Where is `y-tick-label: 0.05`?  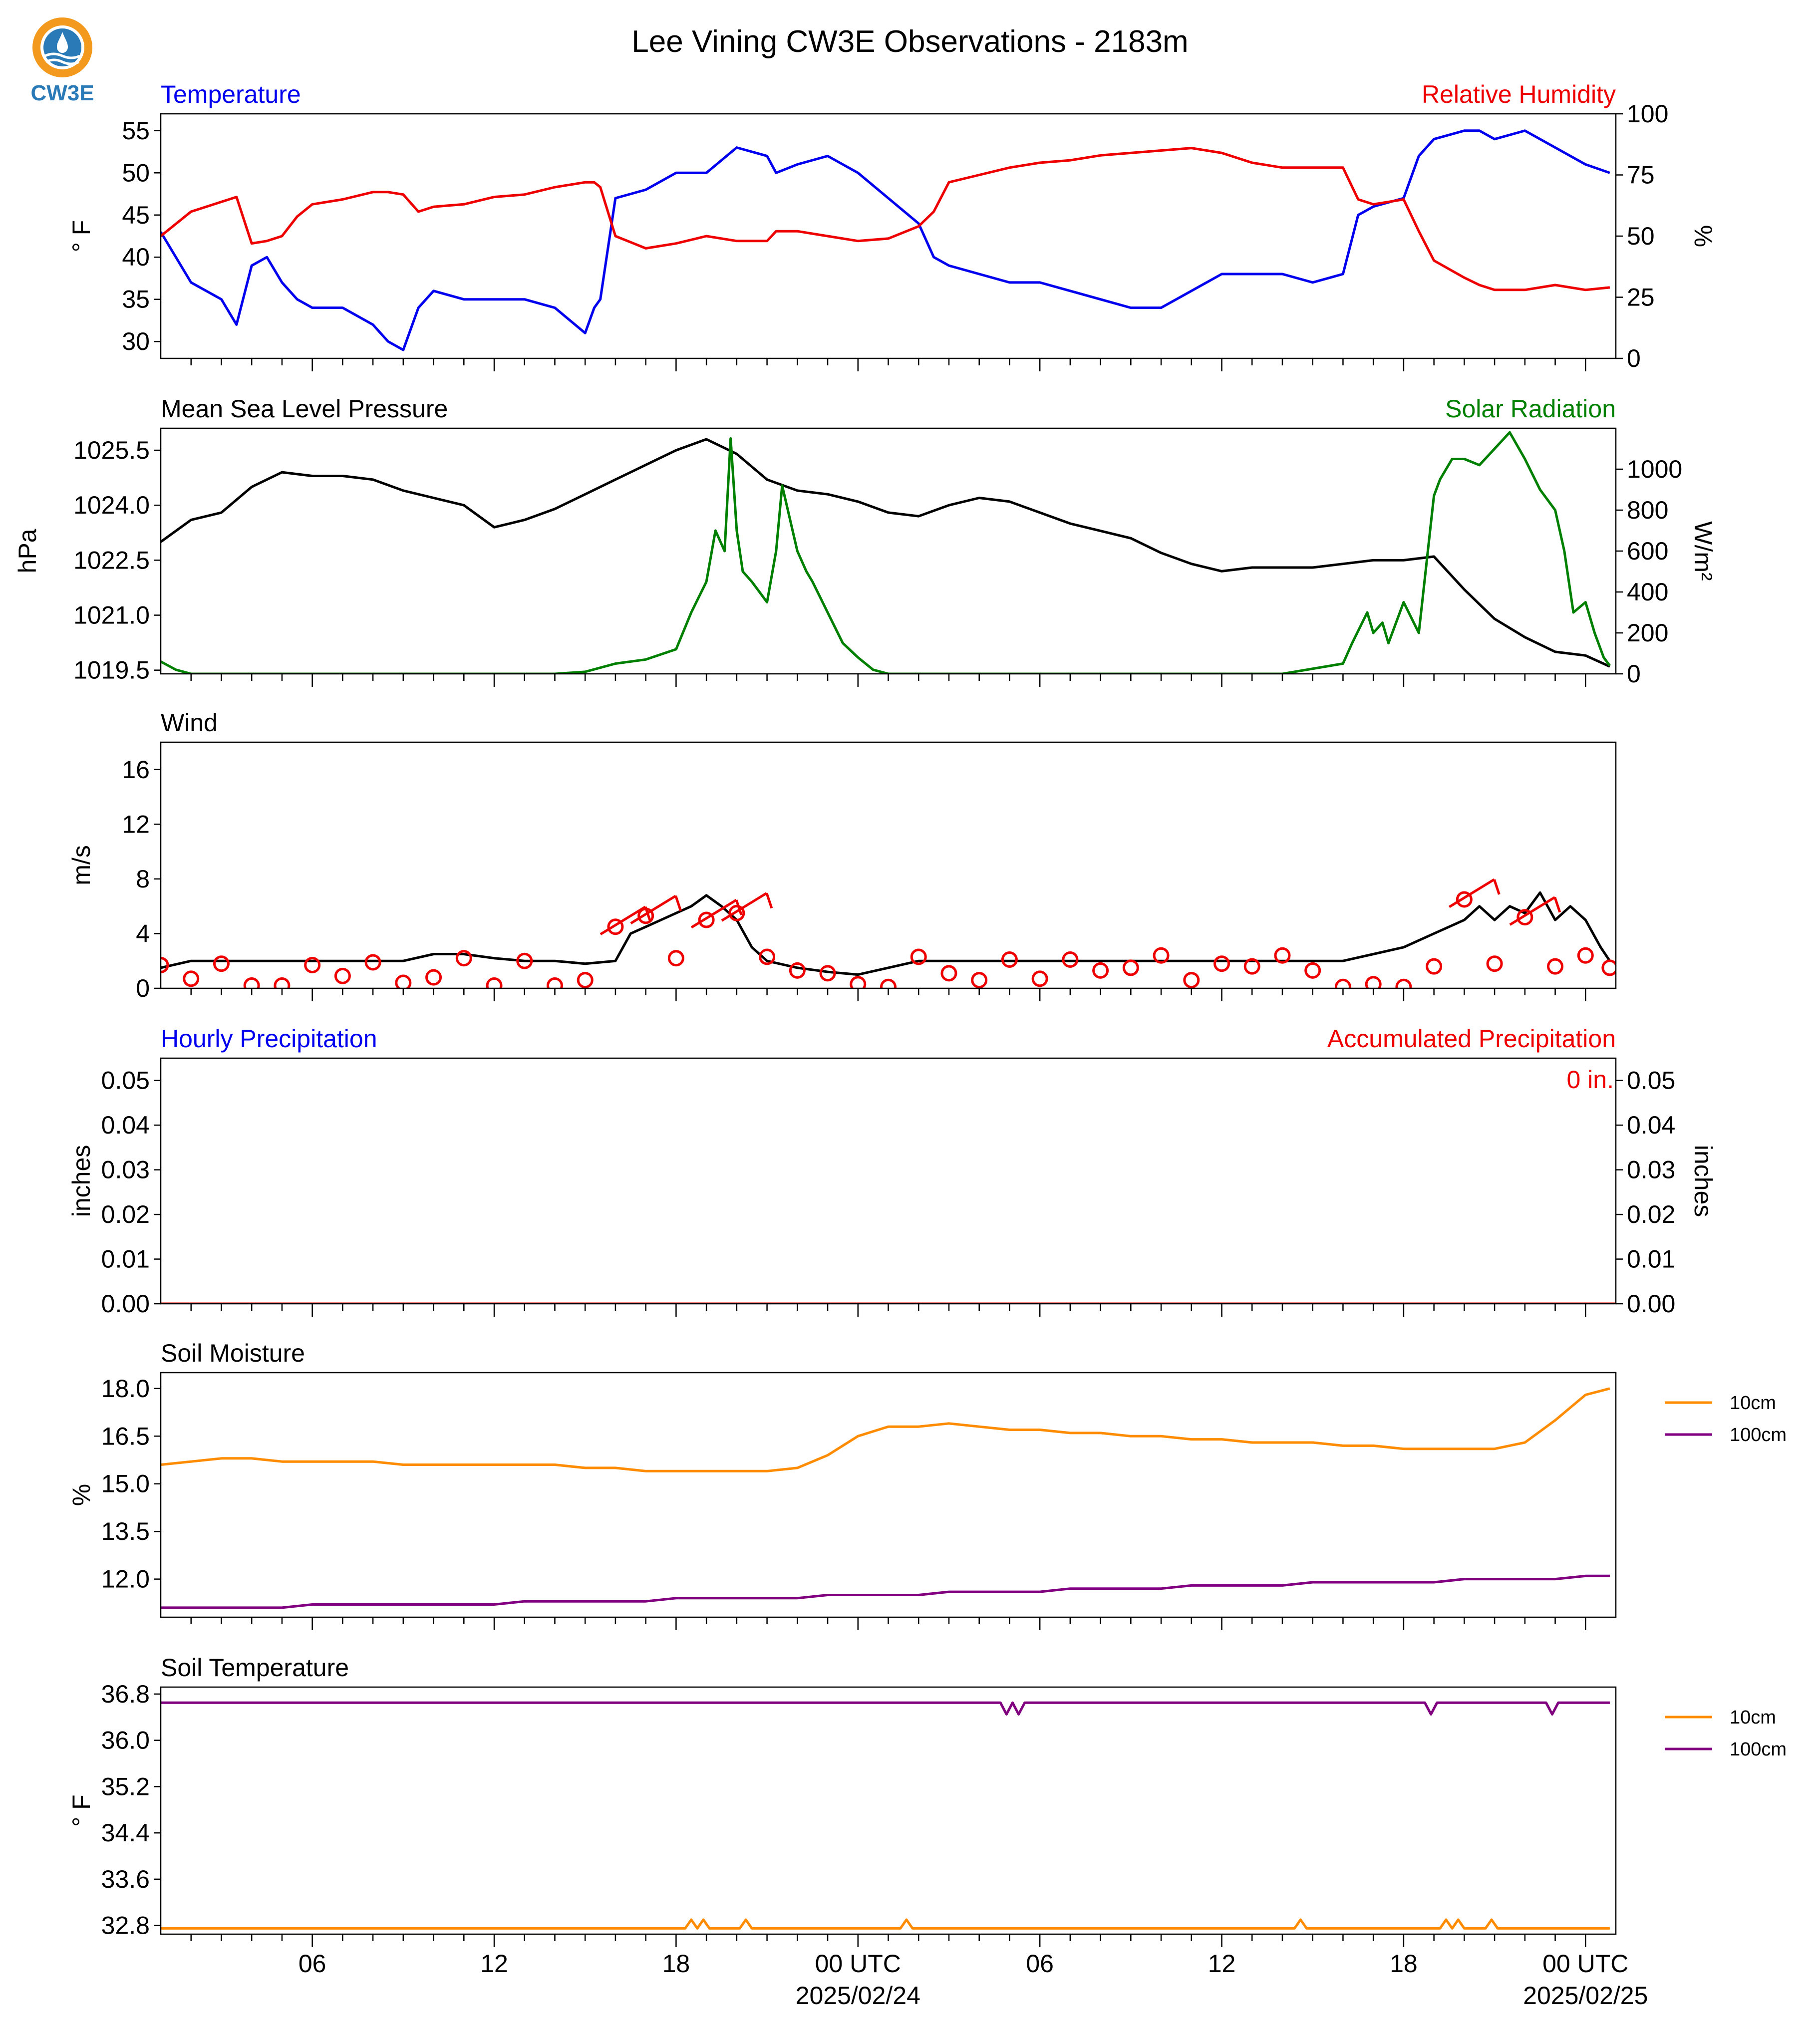 y-tick-label: 0.05 is located at coordinates (125, 1081).